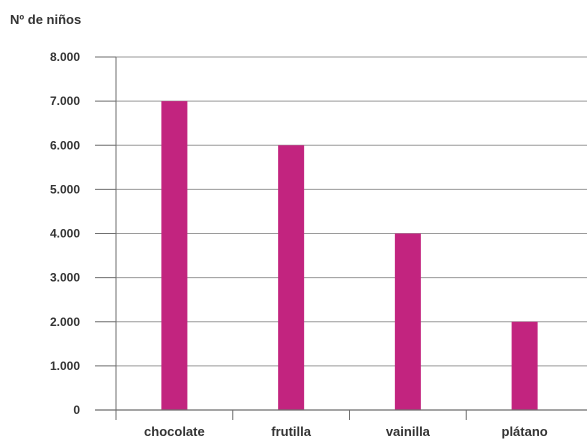 This screenshot has width=587, height=442. Describe the element at coordinates (408, 431) in the screenshot. I see `x-category-label: vainilla` at that location.